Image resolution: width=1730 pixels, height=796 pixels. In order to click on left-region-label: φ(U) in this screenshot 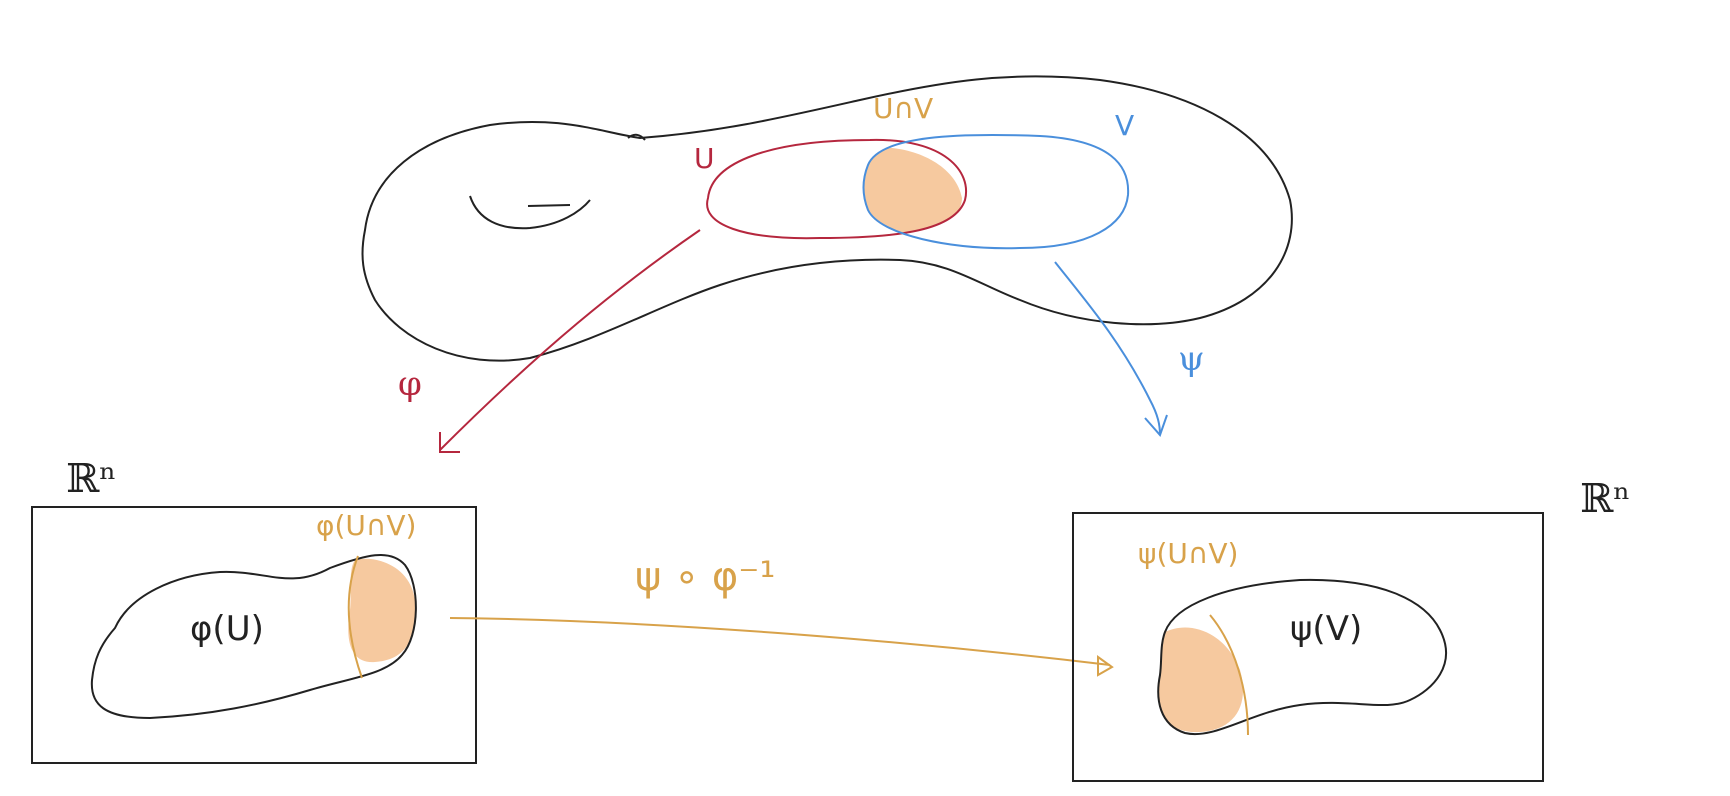, I will do `click(227, 629)`.